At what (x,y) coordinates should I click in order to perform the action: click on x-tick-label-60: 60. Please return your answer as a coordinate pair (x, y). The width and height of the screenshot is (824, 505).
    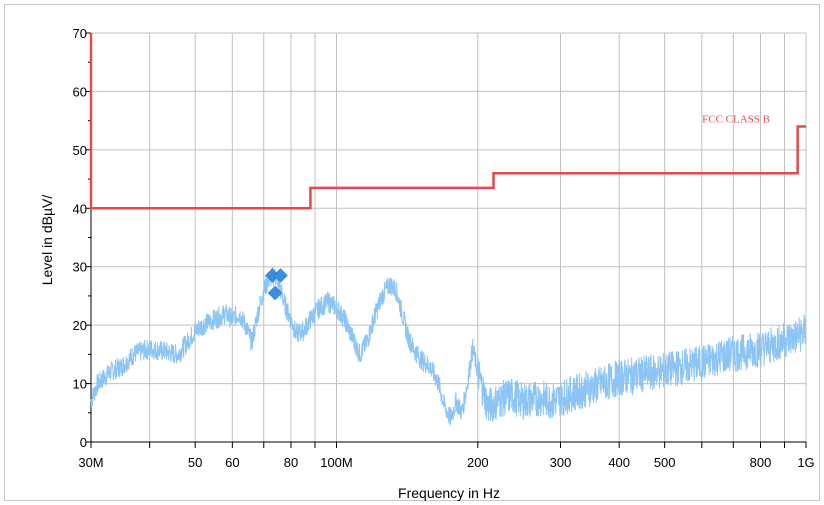
    Looking at the image, I should click on (232, 462).